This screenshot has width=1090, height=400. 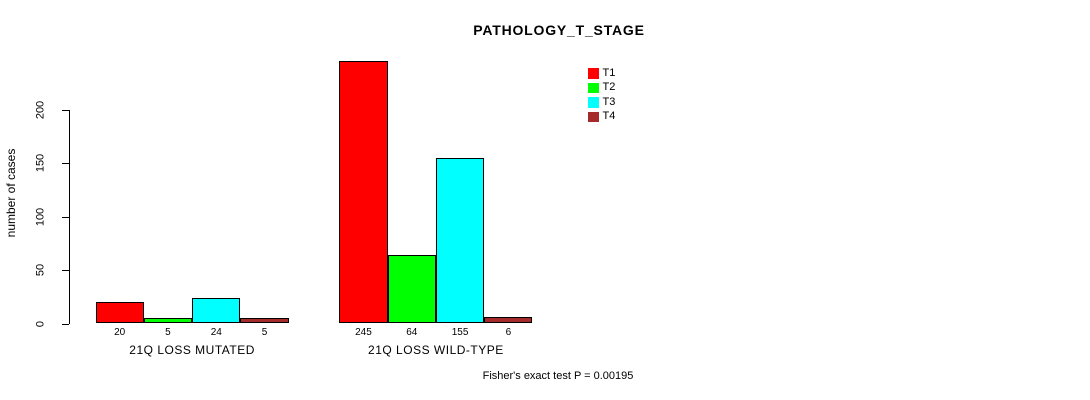 What do you see at coordinates (40, 216) in the screenshot?
I see `y-axis-tick-label: 100` at bounding box center [40, 216].